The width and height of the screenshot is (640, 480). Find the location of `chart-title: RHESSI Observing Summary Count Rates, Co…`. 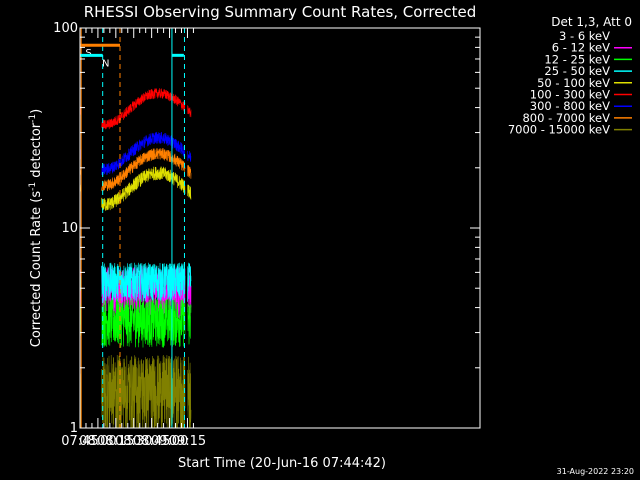

chart-title: RHESSI Observing Summary Count Rates, Co… is located at coordinates (280, 12).